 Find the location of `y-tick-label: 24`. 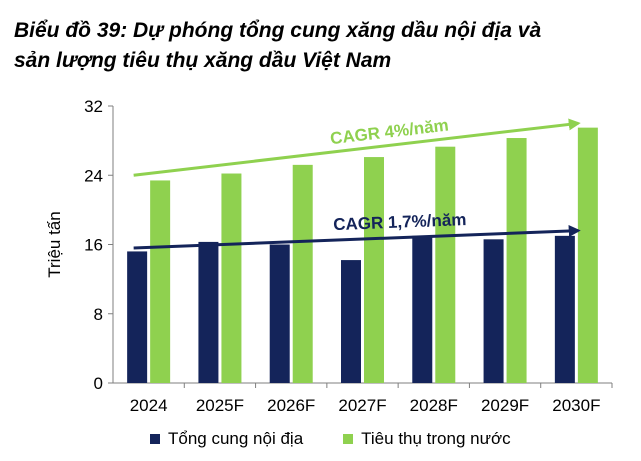

y-tick-label: 24 is located at coordinates (93, 175).